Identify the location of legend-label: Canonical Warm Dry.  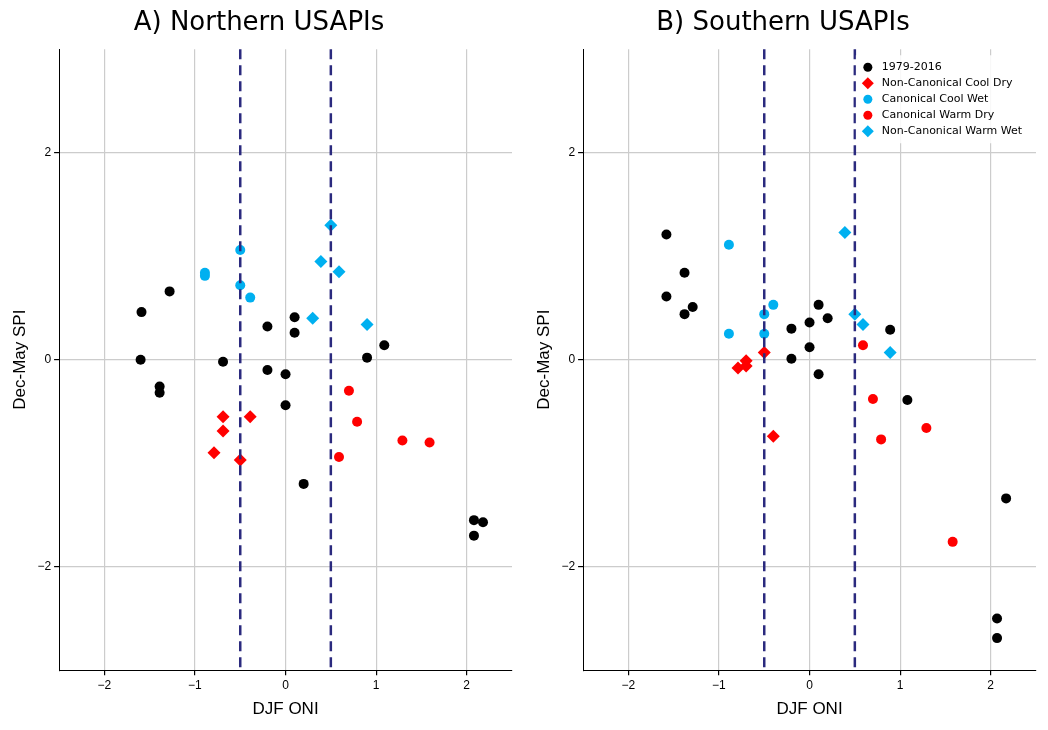
(938, 115).